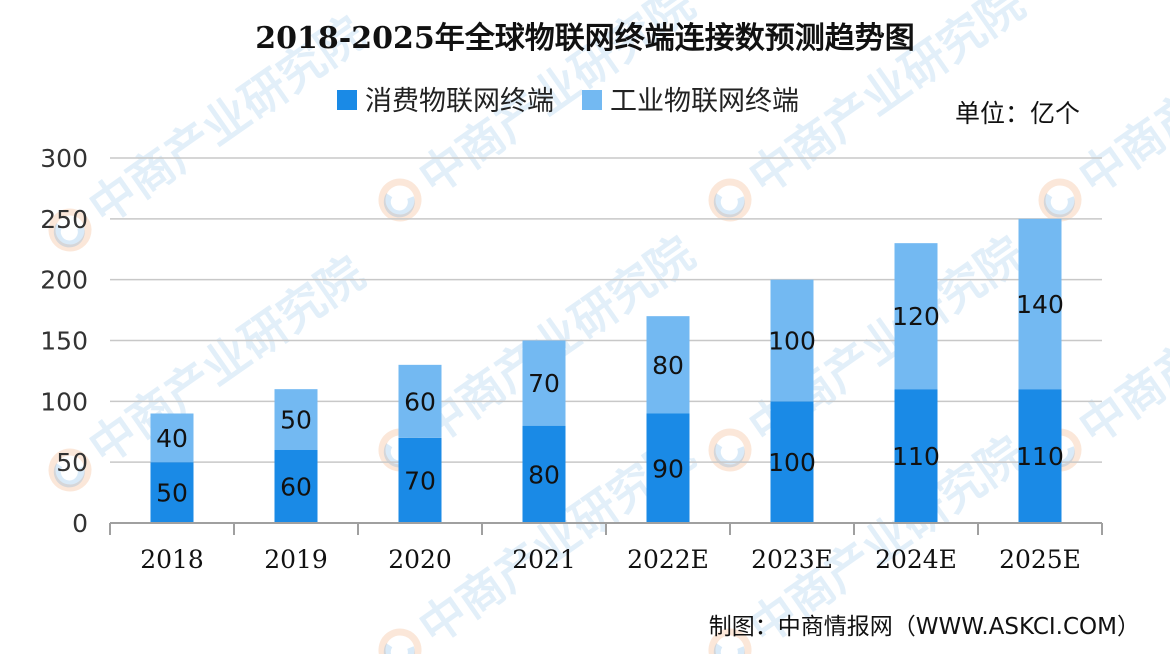 The height and width of the screenshot is (654, 1170). I want to click on x-tick-label: 2023E, so click(792, 559).